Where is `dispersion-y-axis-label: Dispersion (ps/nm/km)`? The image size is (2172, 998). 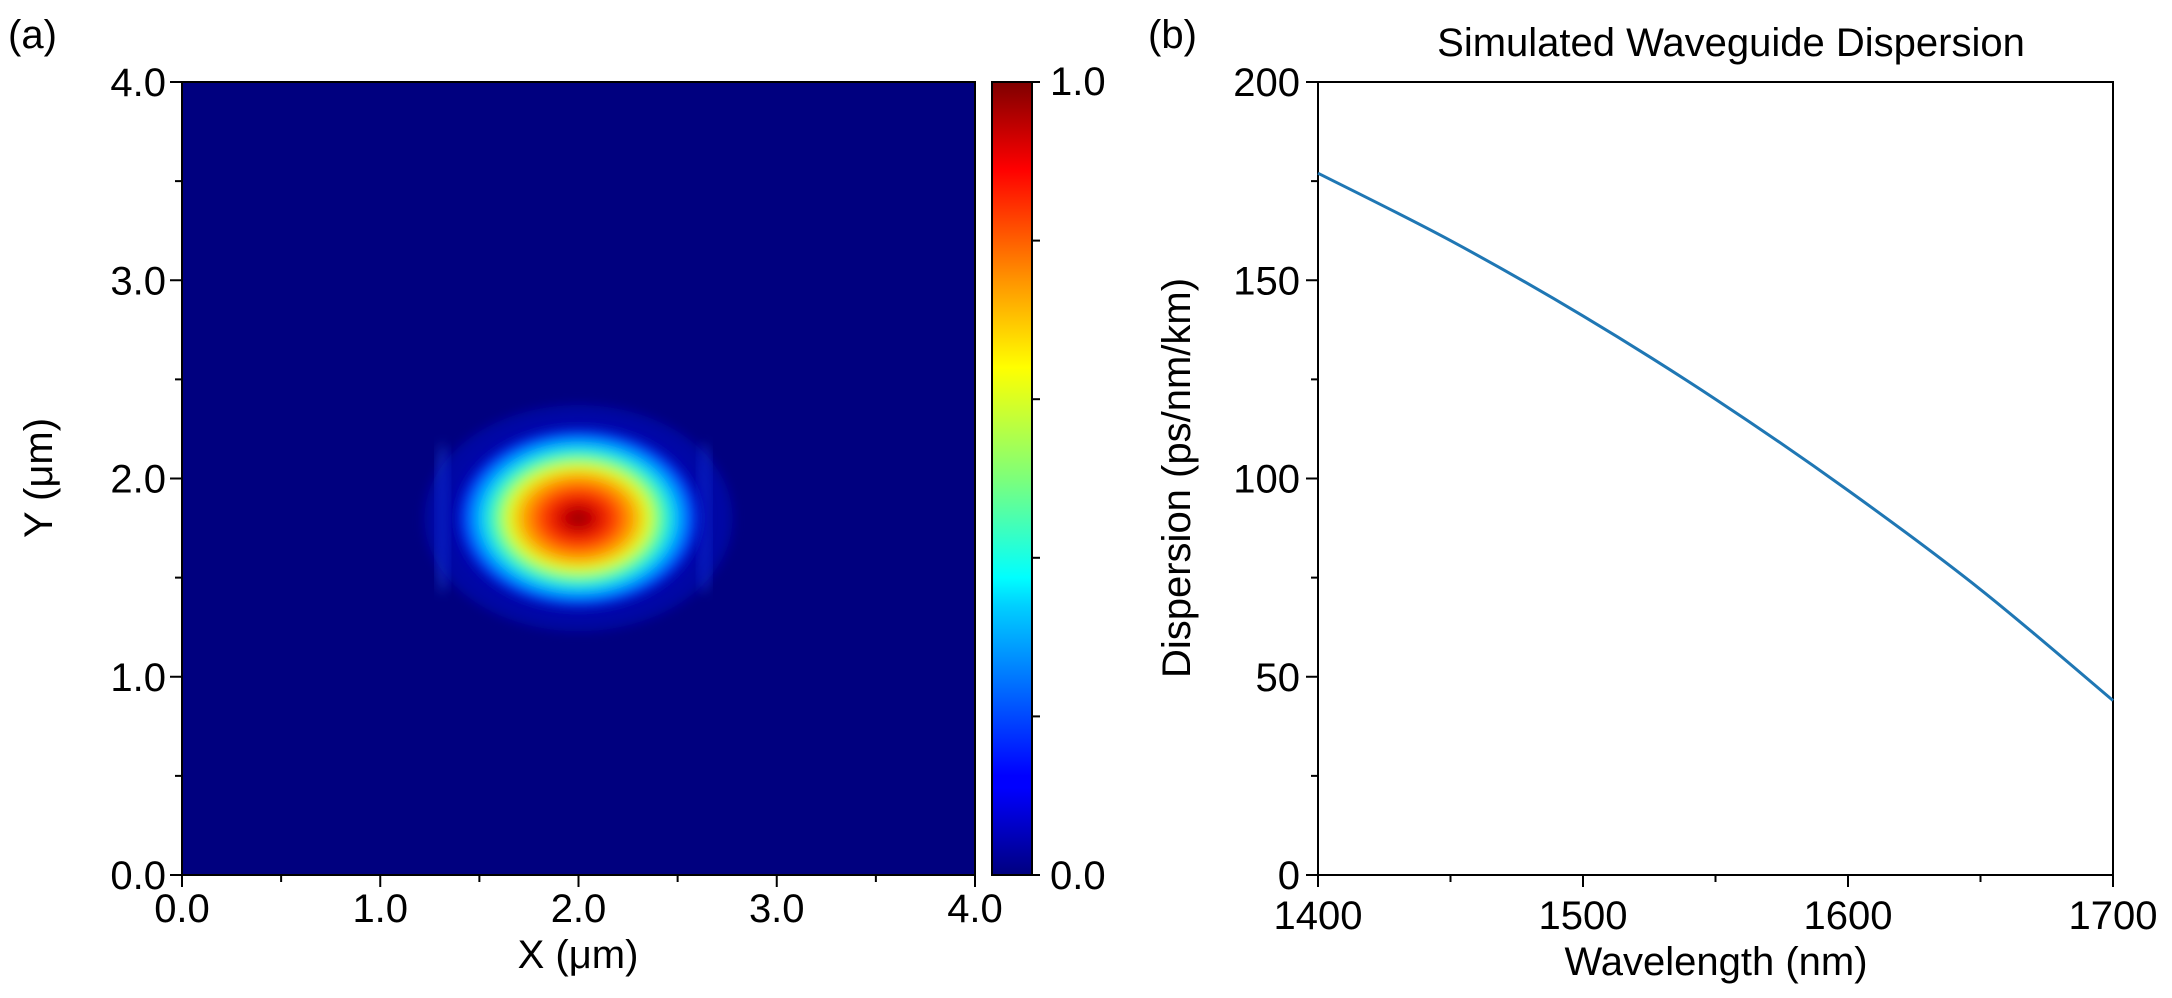
dispersion-y-axis-label: Dispersion (ps/nm/km) is located at coordinates (1177, 478).